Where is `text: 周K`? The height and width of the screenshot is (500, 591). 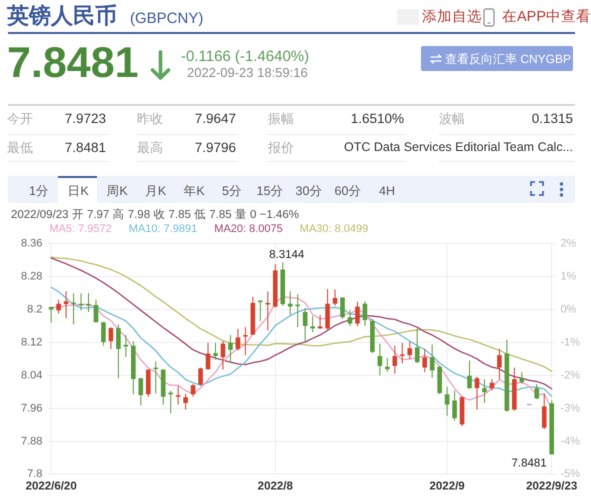 text: 周K is located at coordinates (117, 191).